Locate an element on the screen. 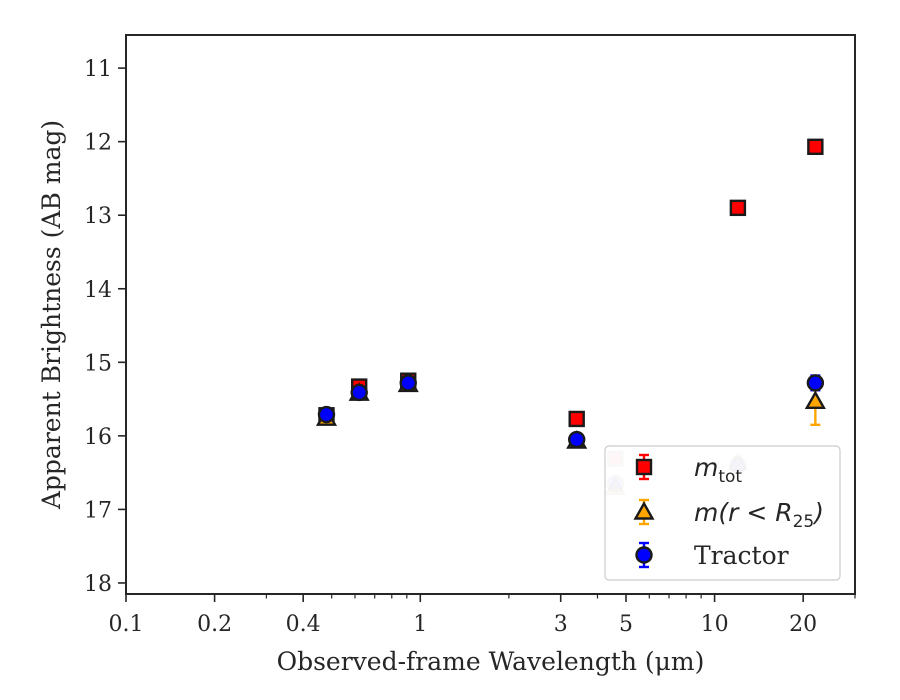 The height and width of the screenshot is (700, 900). x-tick-label: 10 is located at coordinates (715, 624).